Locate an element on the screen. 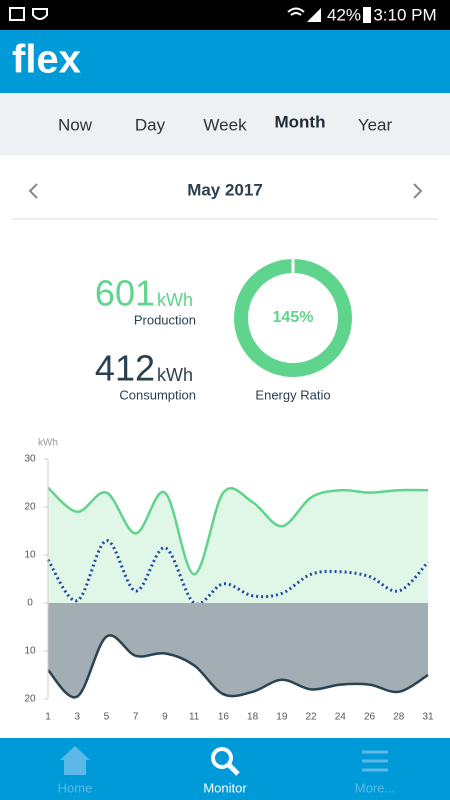  more-icon is located at coordinates (375, 761).